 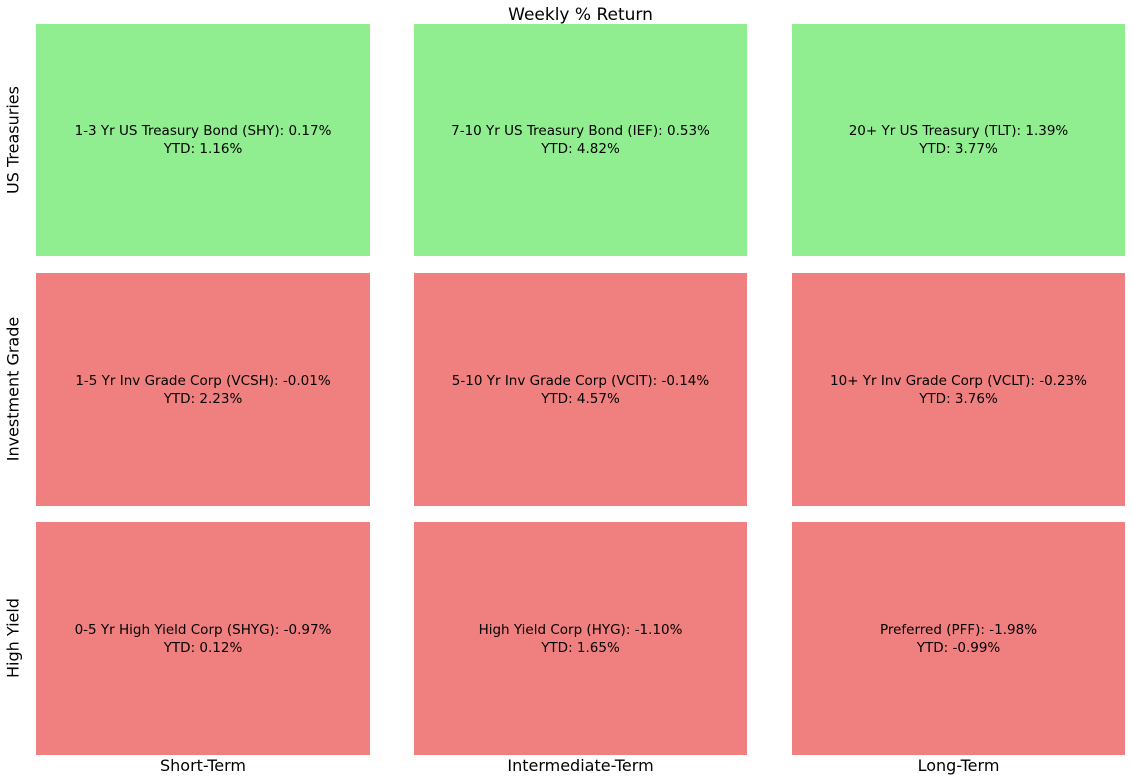 I want to click on cell-ytd: YTD: 1.16%, so click(x=203, y=149).